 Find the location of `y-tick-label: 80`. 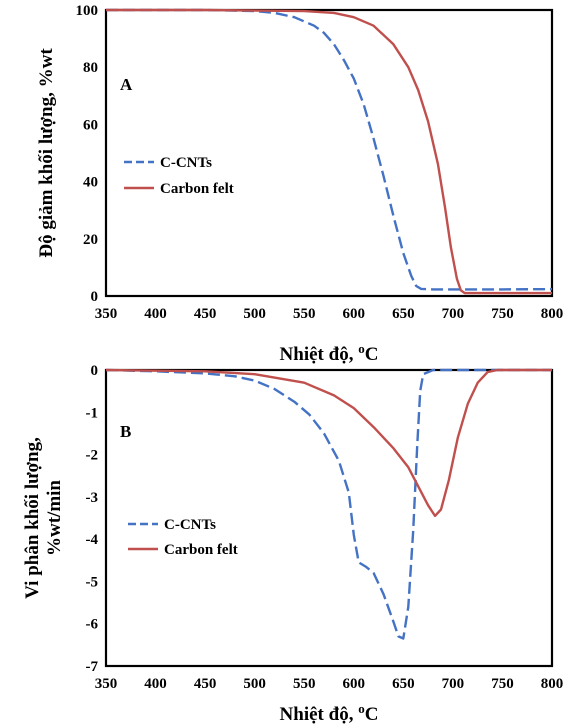

y-tick-label: 80 is located at coordinates (90, 68).